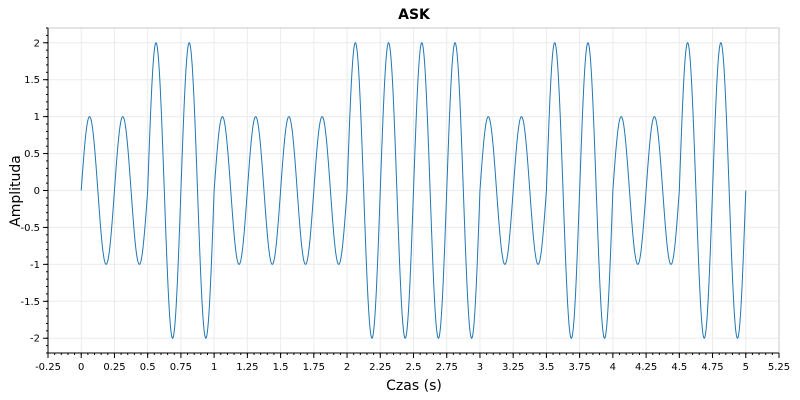  I want to click on x-tick-label: 3.5, so click(546, 367).